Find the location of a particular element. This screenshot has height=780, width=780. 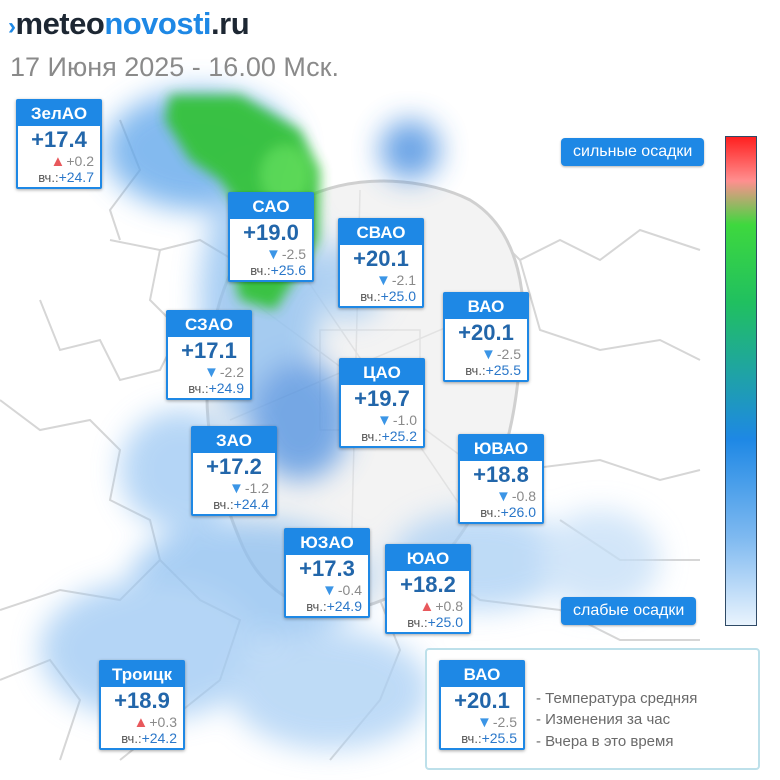

district-temp: +17.4 is located at coordinates (59, 139).